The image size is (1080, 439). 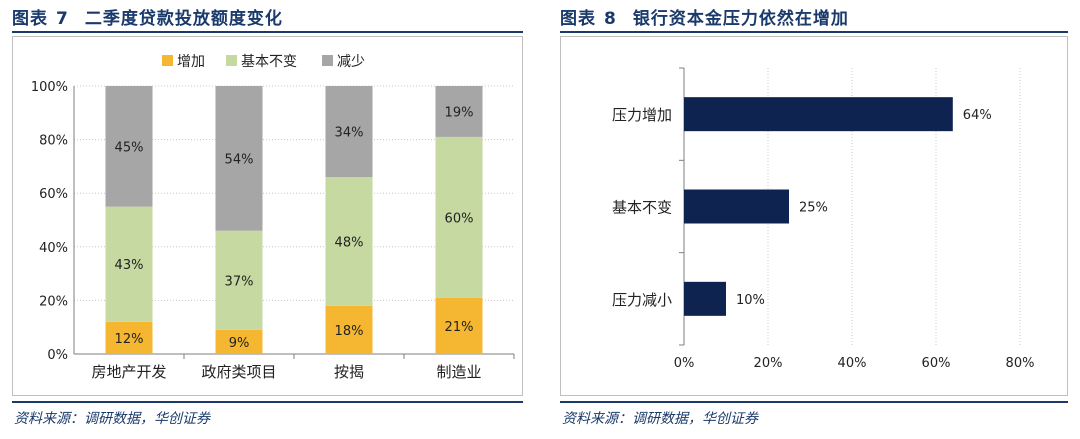 What do you see at coordinates (183, 19) in the screenshot?
I see `figure-title-text: 二季度贷款投放额度变化` at bounding box center [183, 19].